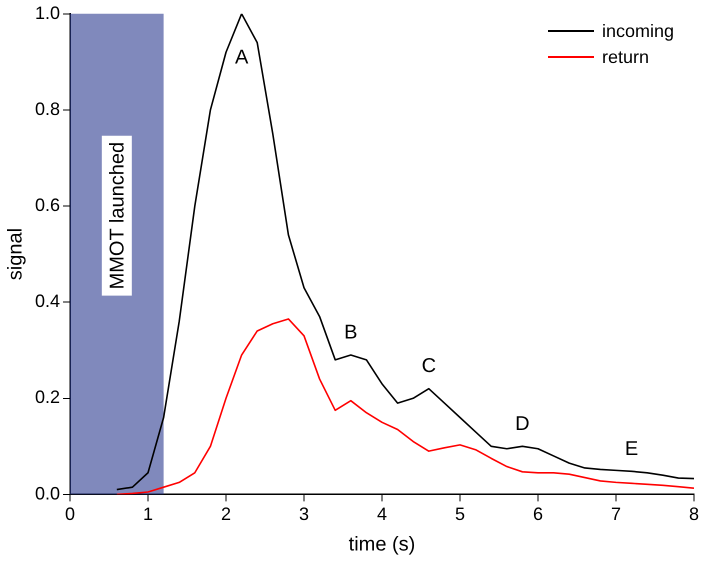  I want to click on x-tick-label: 0, so click(70, 514).